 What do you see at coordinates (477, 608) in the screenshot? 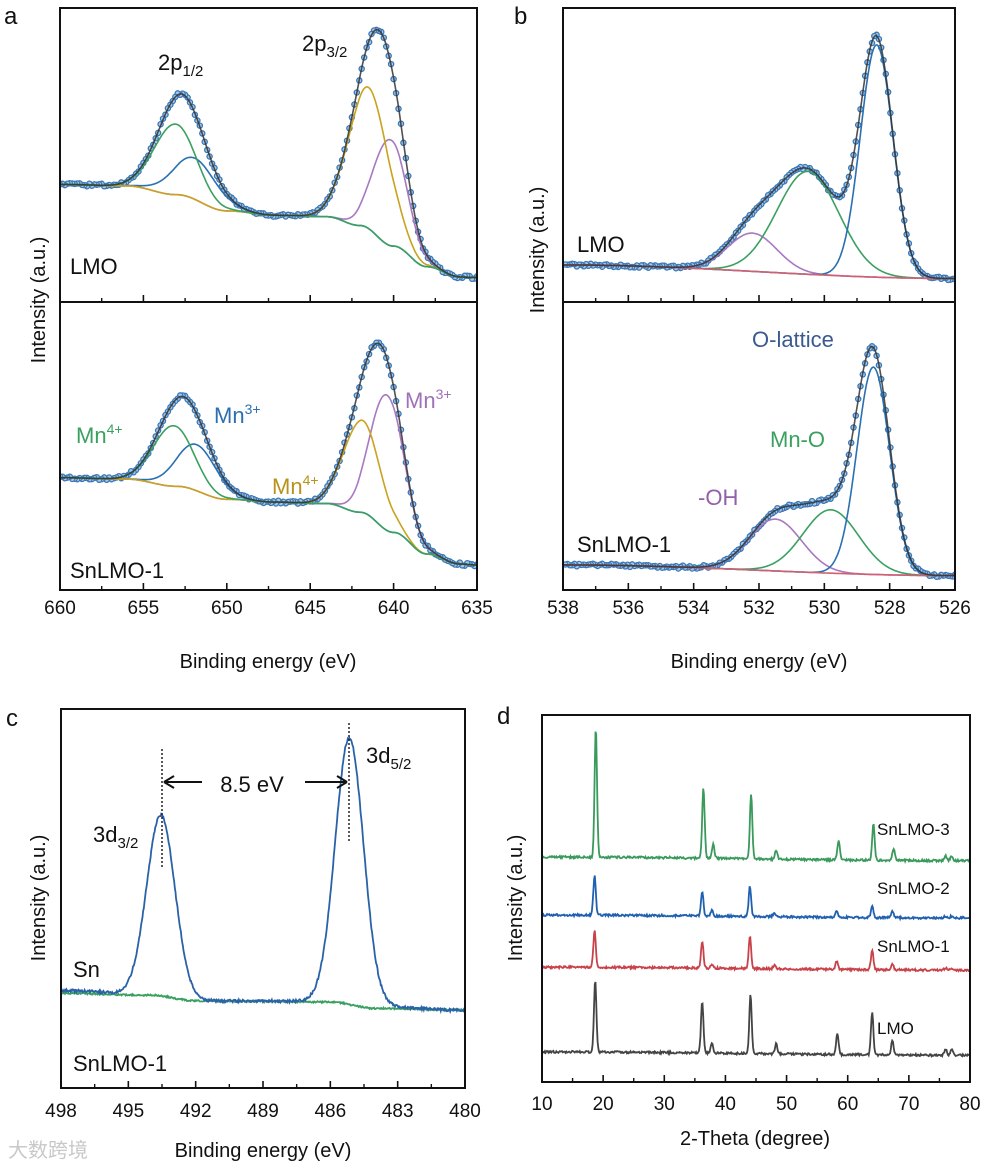
I see `x-tick-label: 635` at bounding box center [477, 608].